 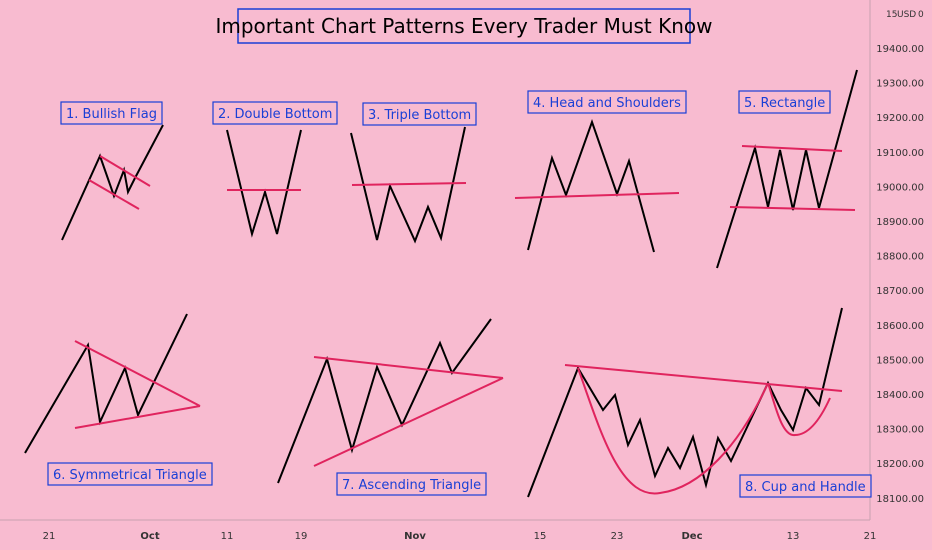 What do you see at coordinates (900, 257) in the screenshot?
I see `price-tick-label: 18800.00` at bounding box center [900, 257].